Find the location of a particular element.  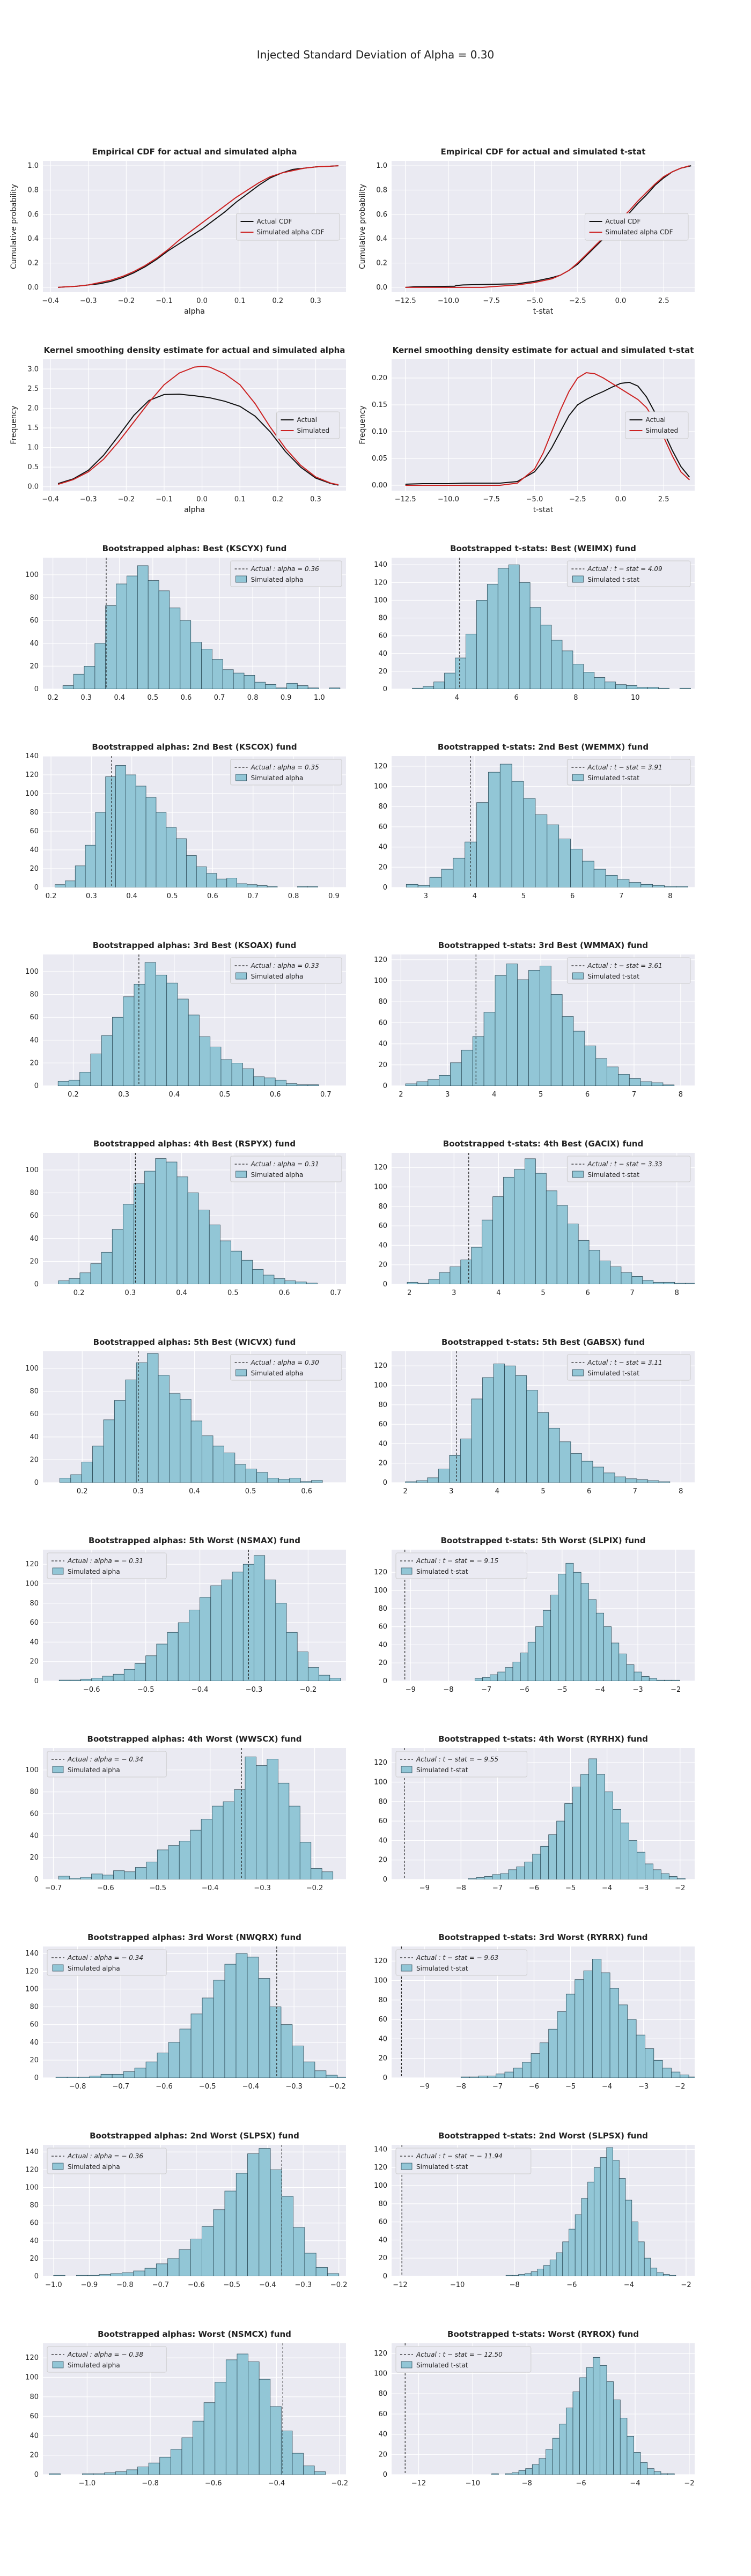

x-tick-label: −2 is located at coordinates (680, 2087).